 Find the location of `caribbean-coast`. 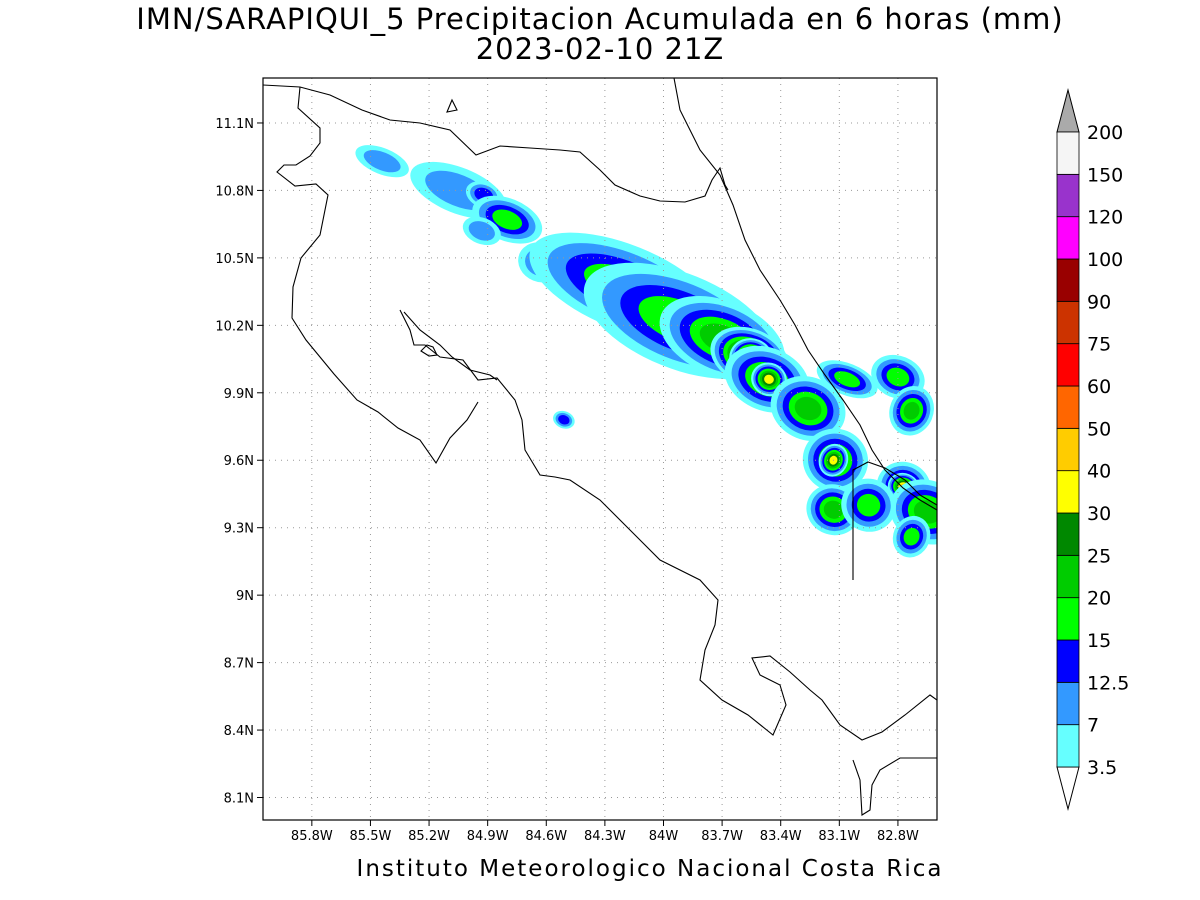

caribbean-coast is located at coordinates (805, 294).